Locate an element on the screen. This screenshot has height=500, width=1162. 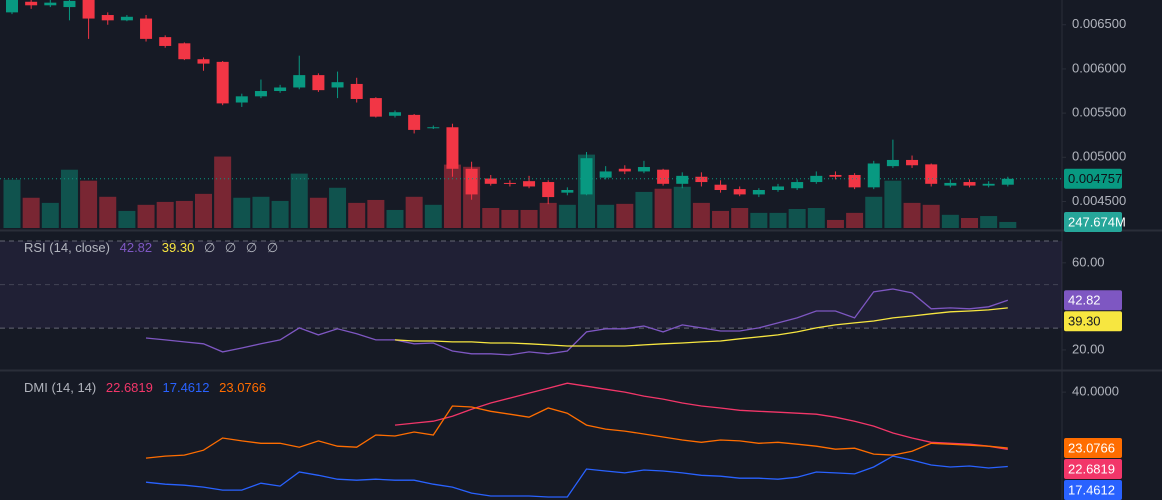
value-badge-label: 22.6819 is located at coordinates (1091, 468).